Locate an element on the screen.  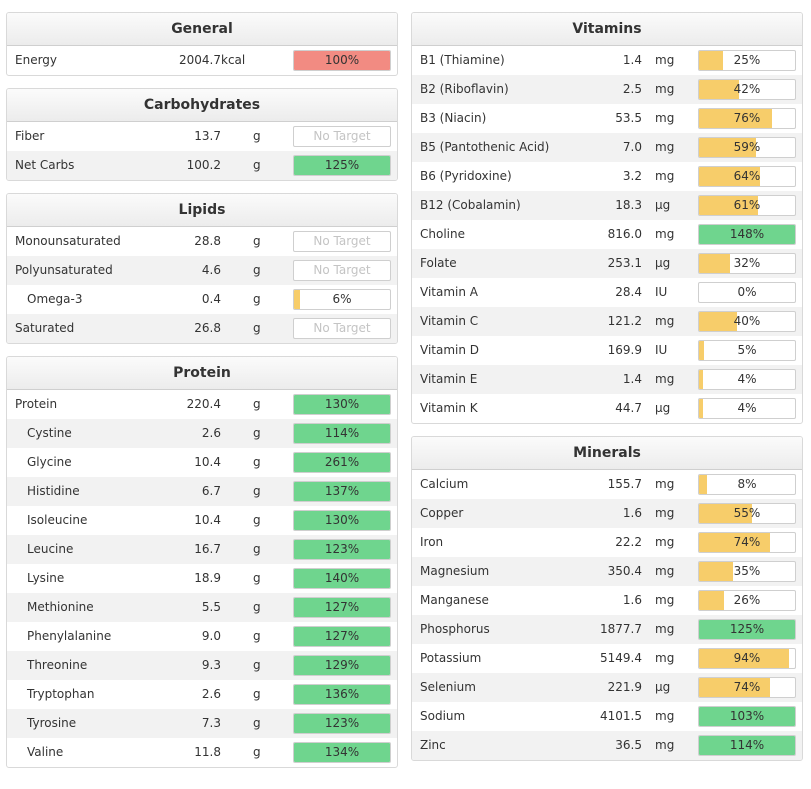
carbohydrates-header: Carbohydrates is located at coordinates (202, 105).